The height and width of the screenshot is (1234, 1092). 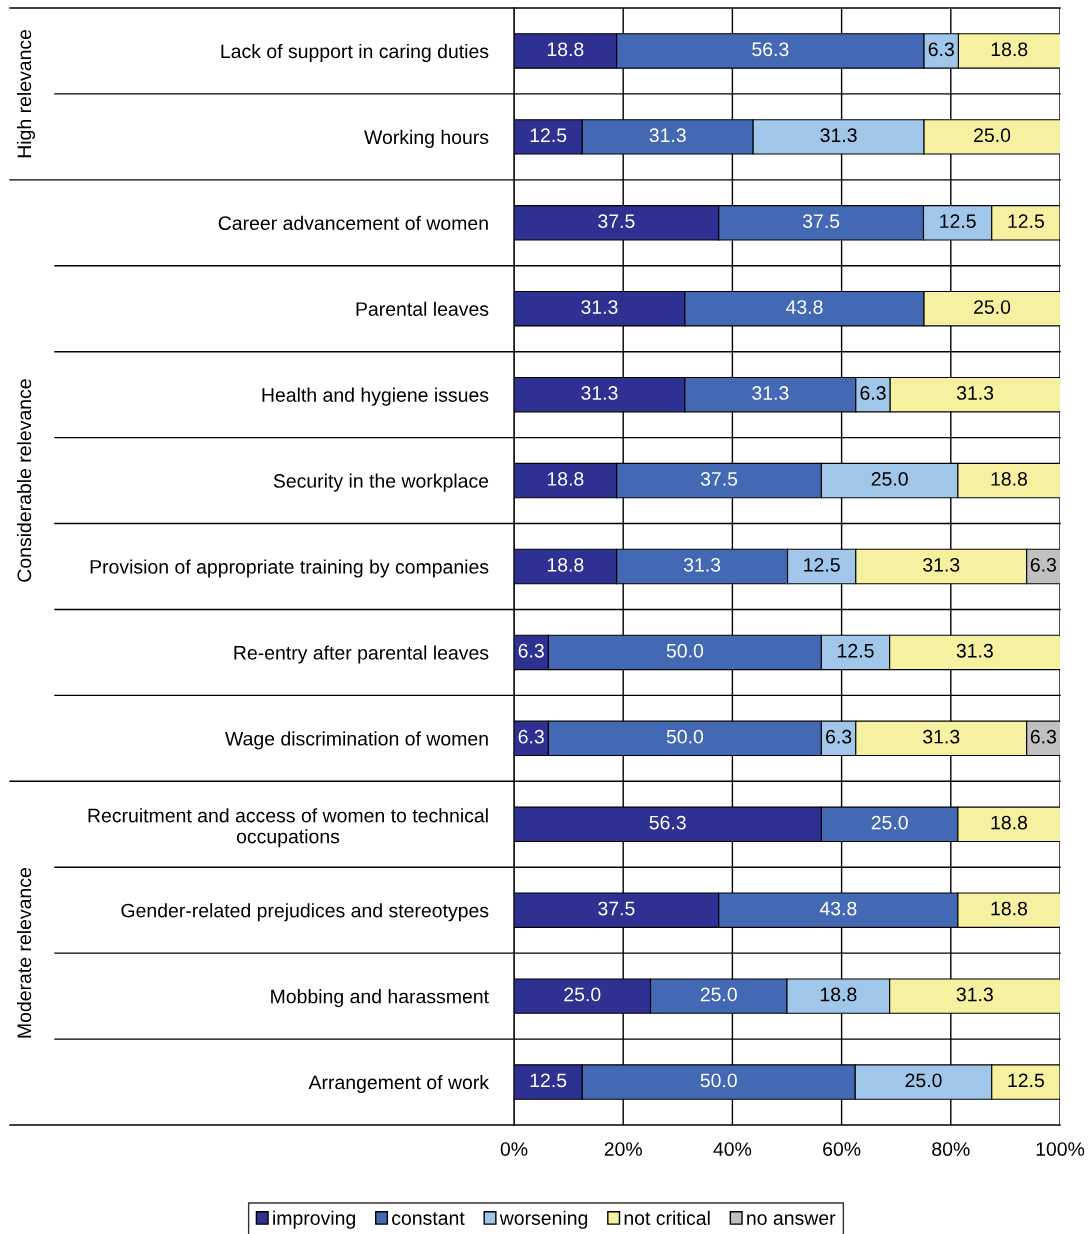 I want to click on text: Considerable relevance, so click(x=24, y=480).